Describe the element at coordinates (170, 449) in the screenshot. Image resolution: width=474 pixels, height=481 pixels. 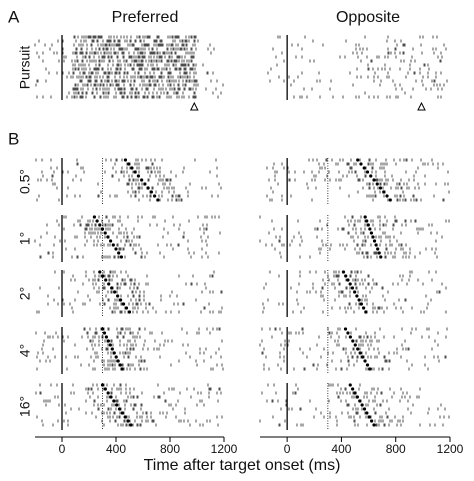
I see `x-tick-label: 800` at that location.